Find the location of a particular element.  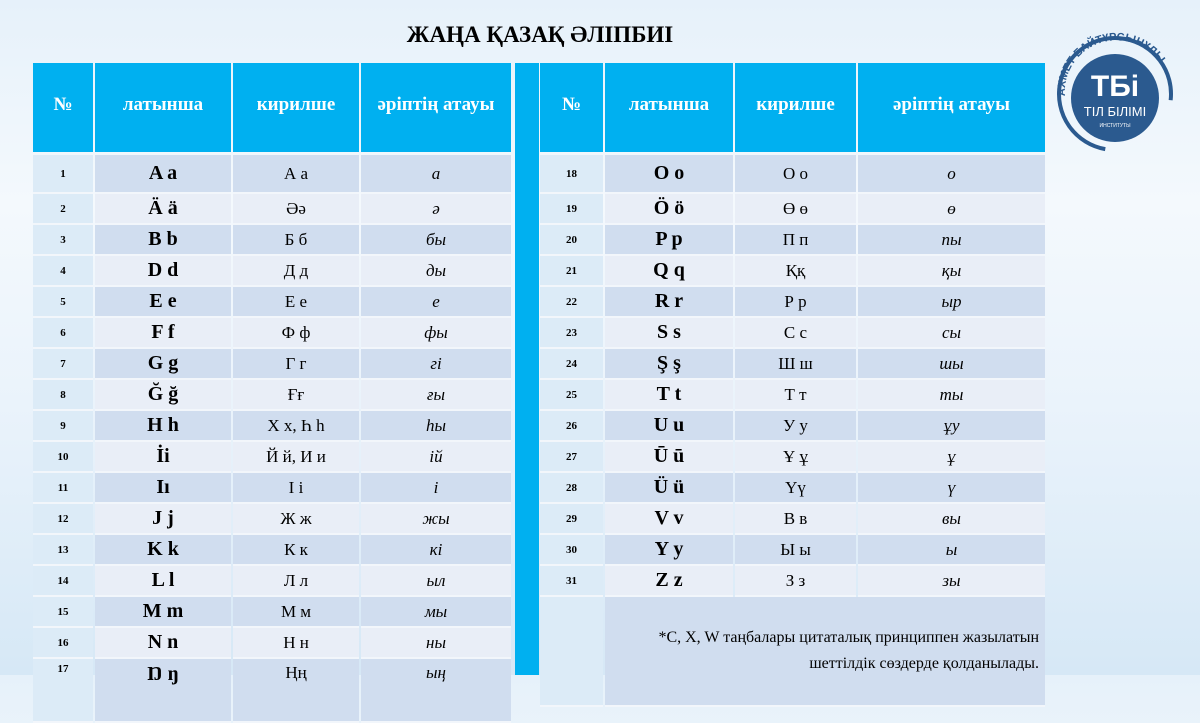

cell-latin: E e is located at coordinates (163, 302).